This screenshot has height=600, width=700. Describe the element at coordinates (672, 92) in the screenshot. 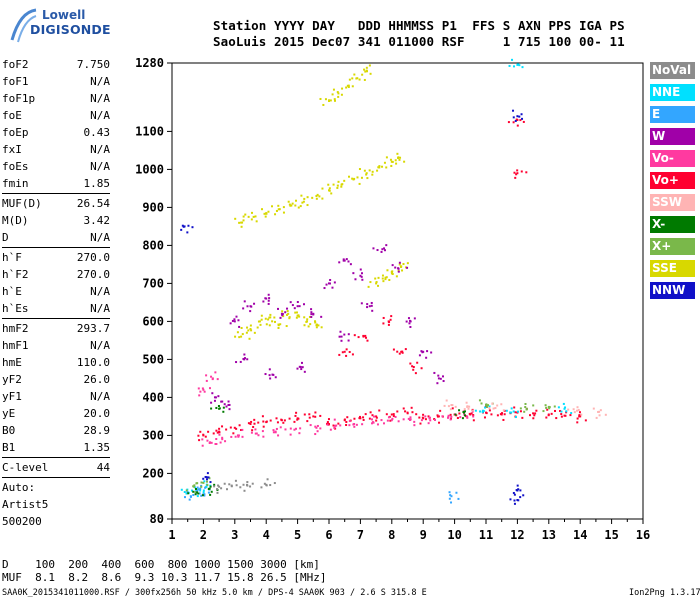

I see `legend-item-nne: NNE` at that location.